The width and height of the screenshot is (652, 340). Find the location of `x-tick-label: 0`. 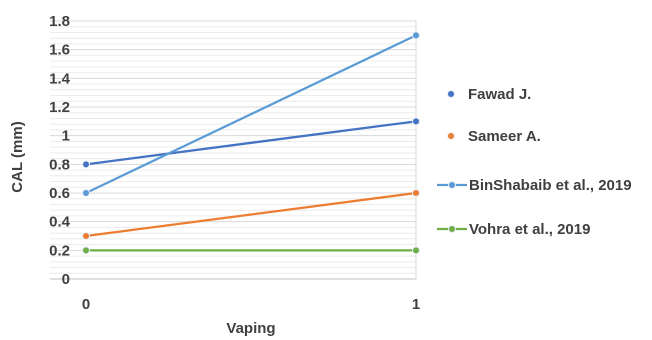

x-tick-label: 0 is located at coordinates (86, 304).